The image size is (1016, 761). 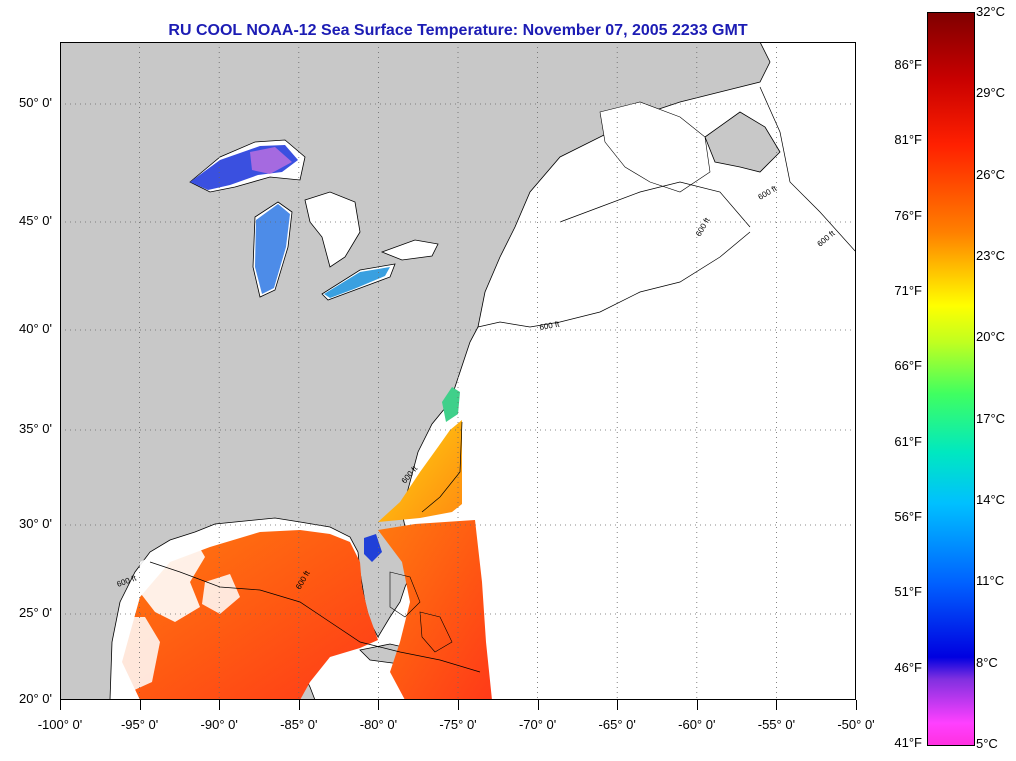 I want to click on colorbar-fahrenheit-label: 61°F, so click(x=908, y=441).